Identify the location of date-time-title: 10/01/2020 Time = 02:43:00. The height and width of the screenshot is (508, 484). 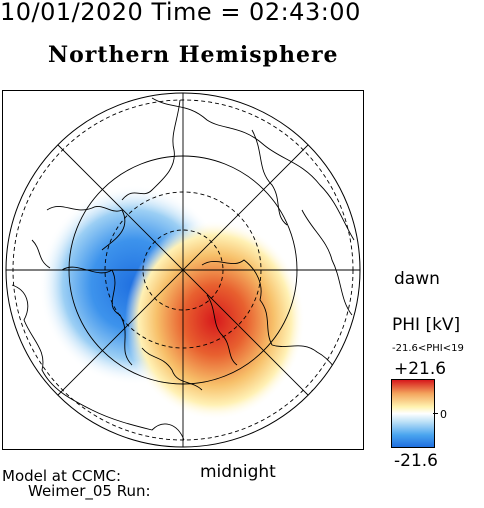
(180, 13).